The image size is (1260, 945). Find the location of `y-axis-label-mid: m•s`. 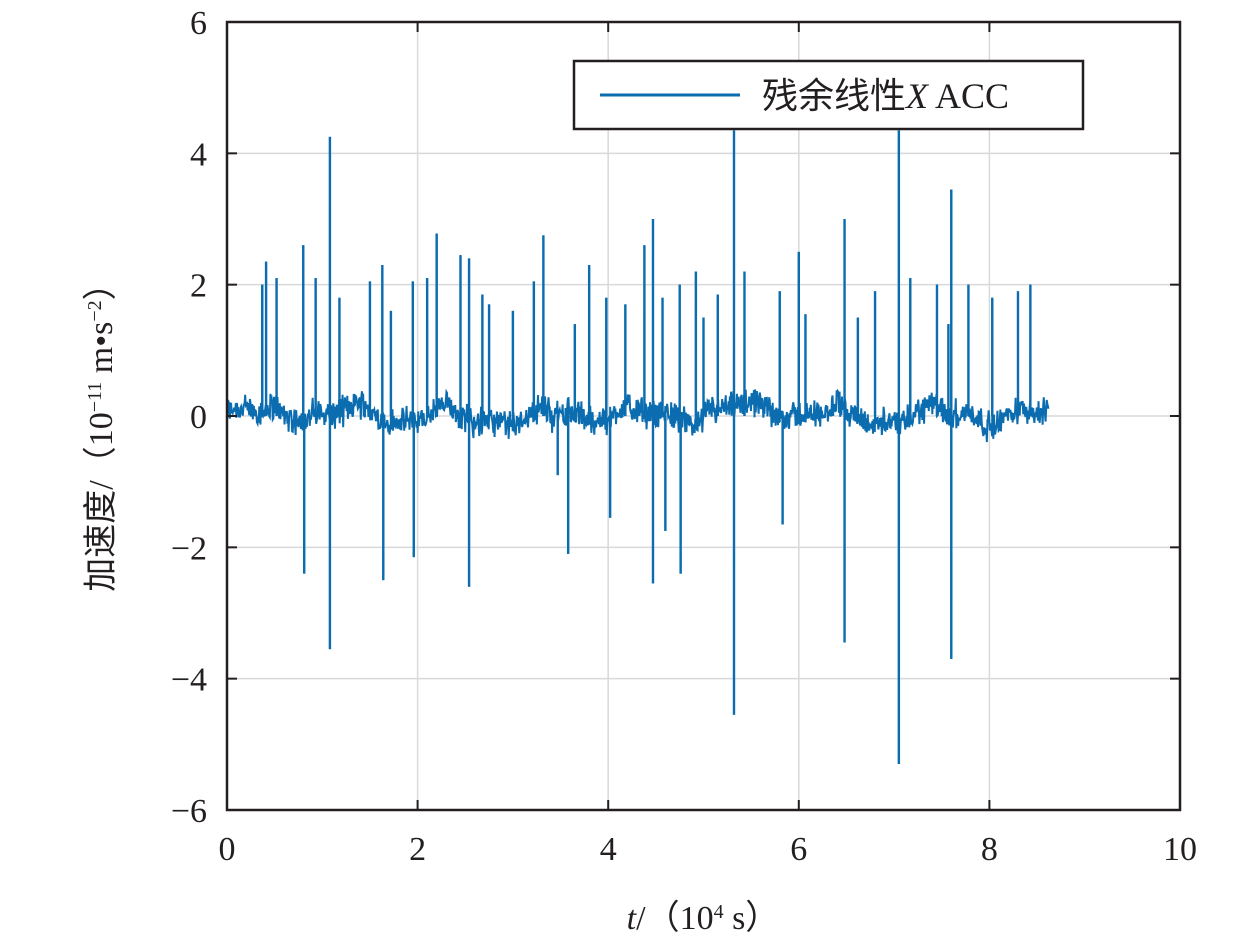

y-axis-label-mid: m•s is located at coordinates (101, 352).